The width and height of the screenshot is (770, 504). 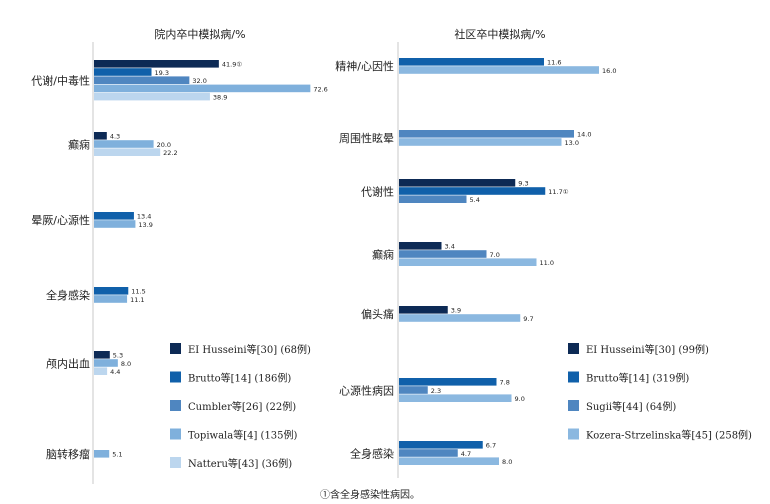 I want to click on legend-label: Natteru等[43] (36例), so click(x=240, y=463).